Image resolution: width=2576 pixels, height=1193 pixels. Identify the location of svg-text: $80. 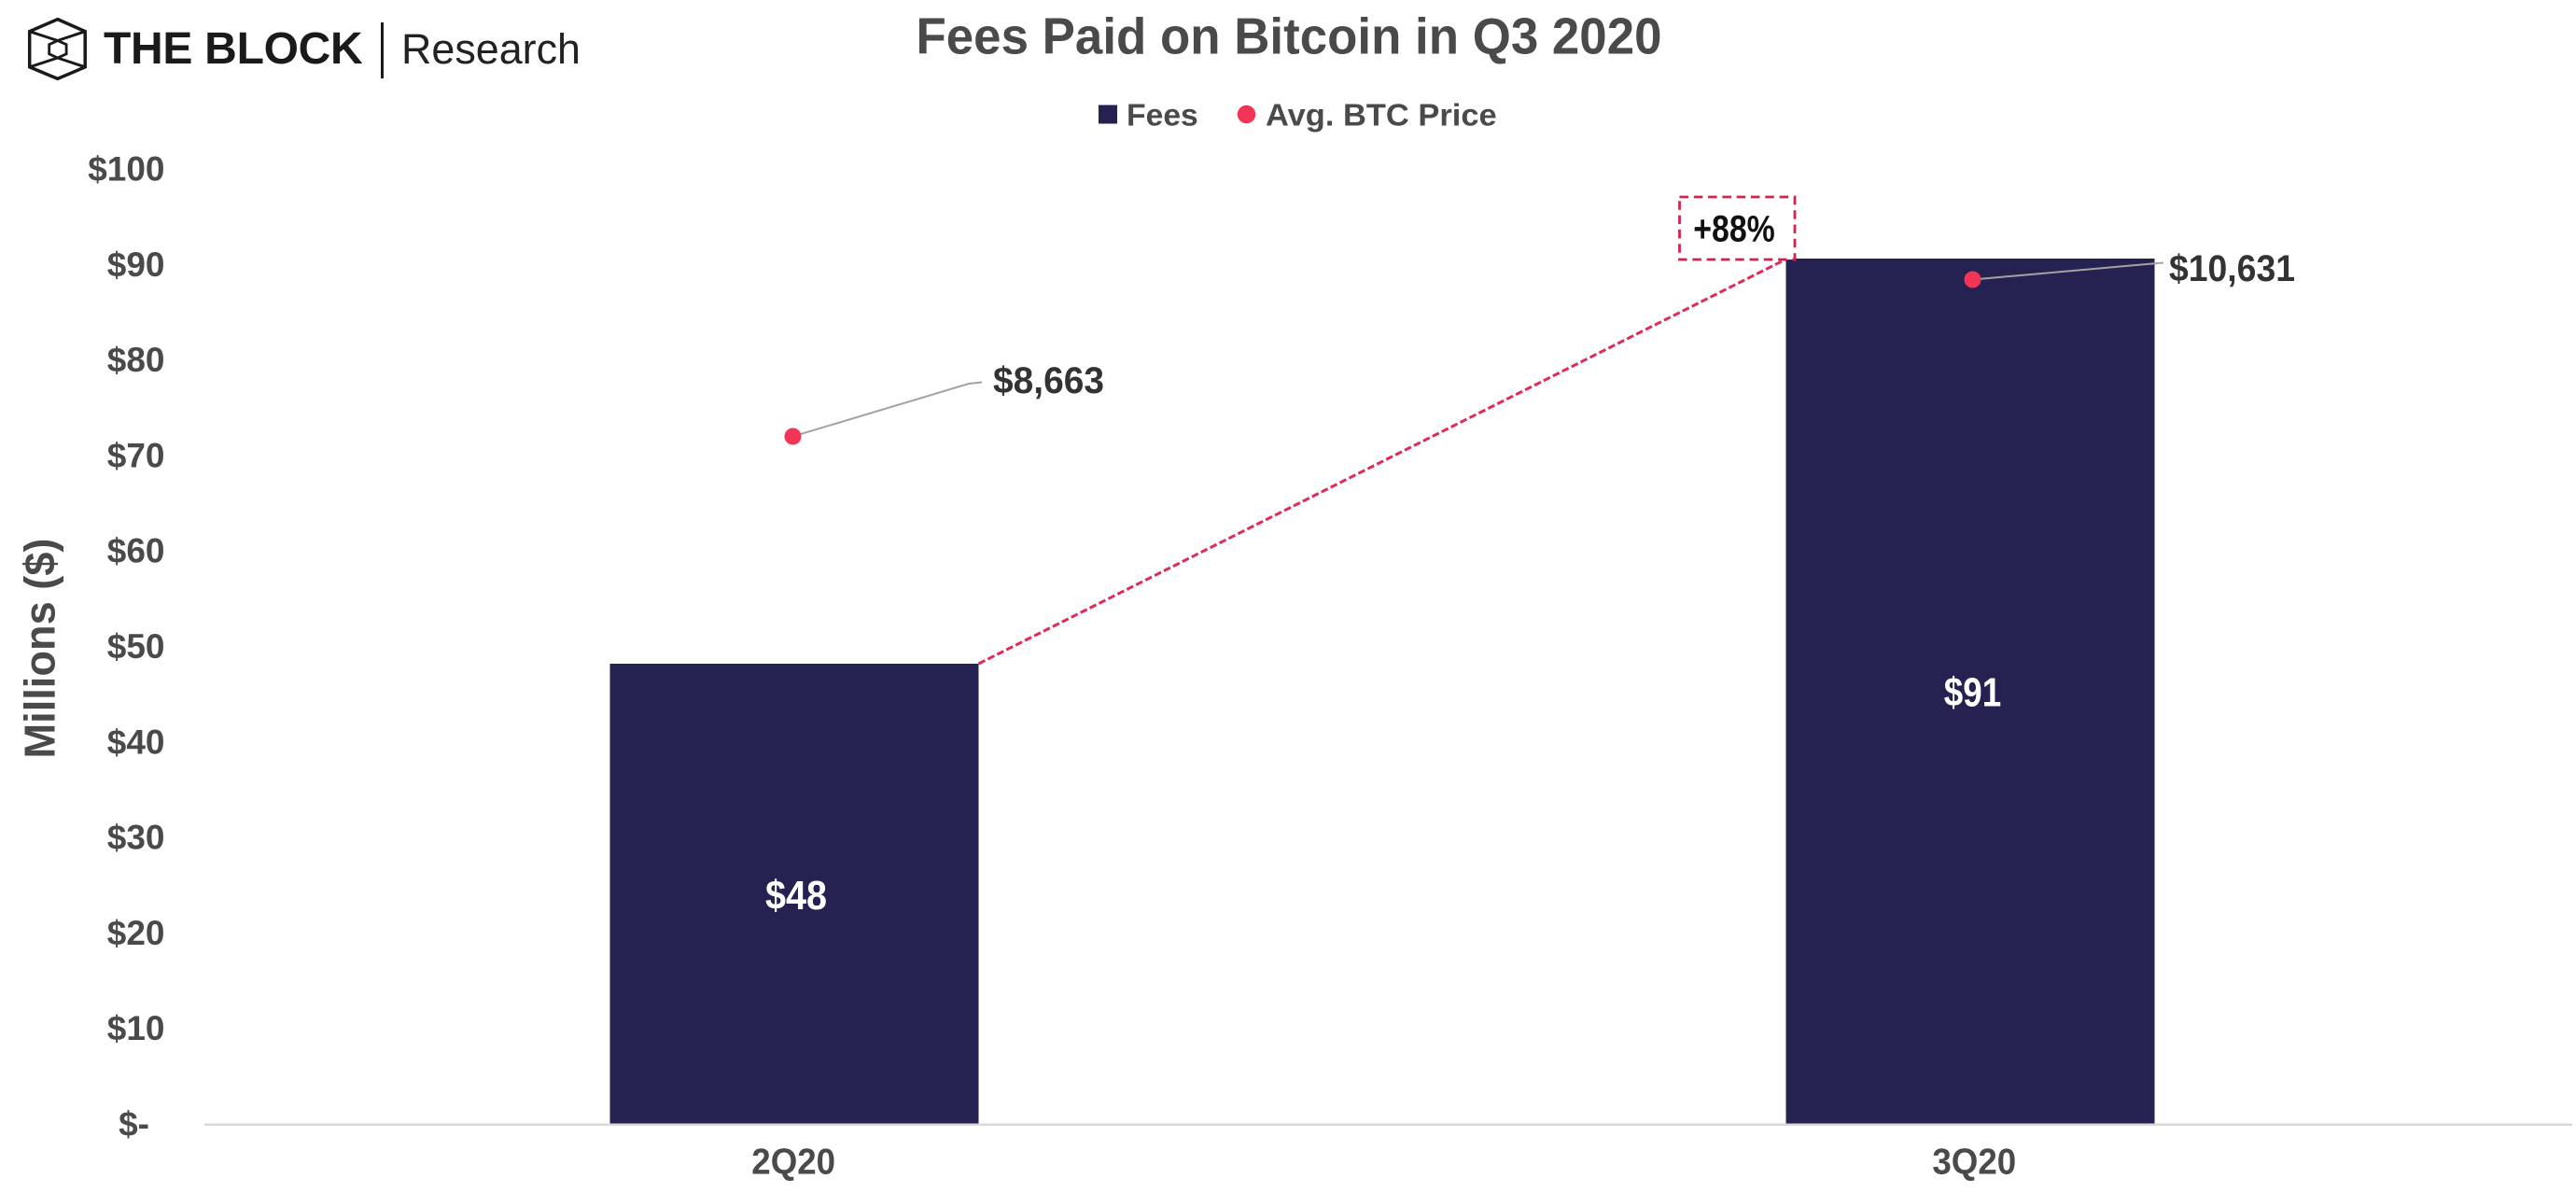
(136, 360).